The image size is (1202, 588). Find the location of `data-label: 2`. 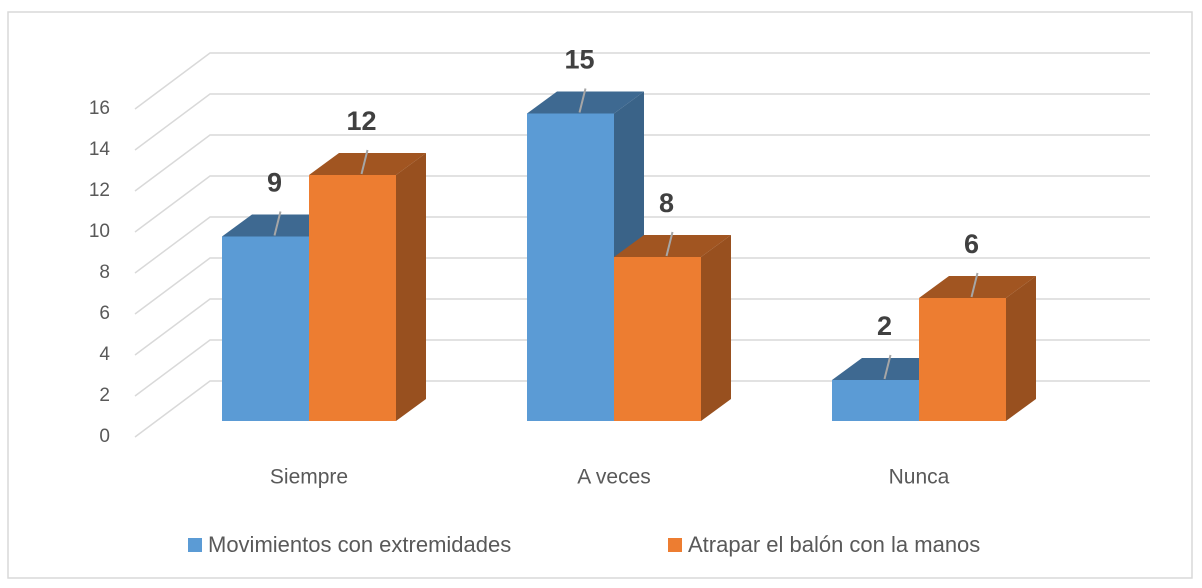

data-label: 2 is located at coordinates (884, 326).